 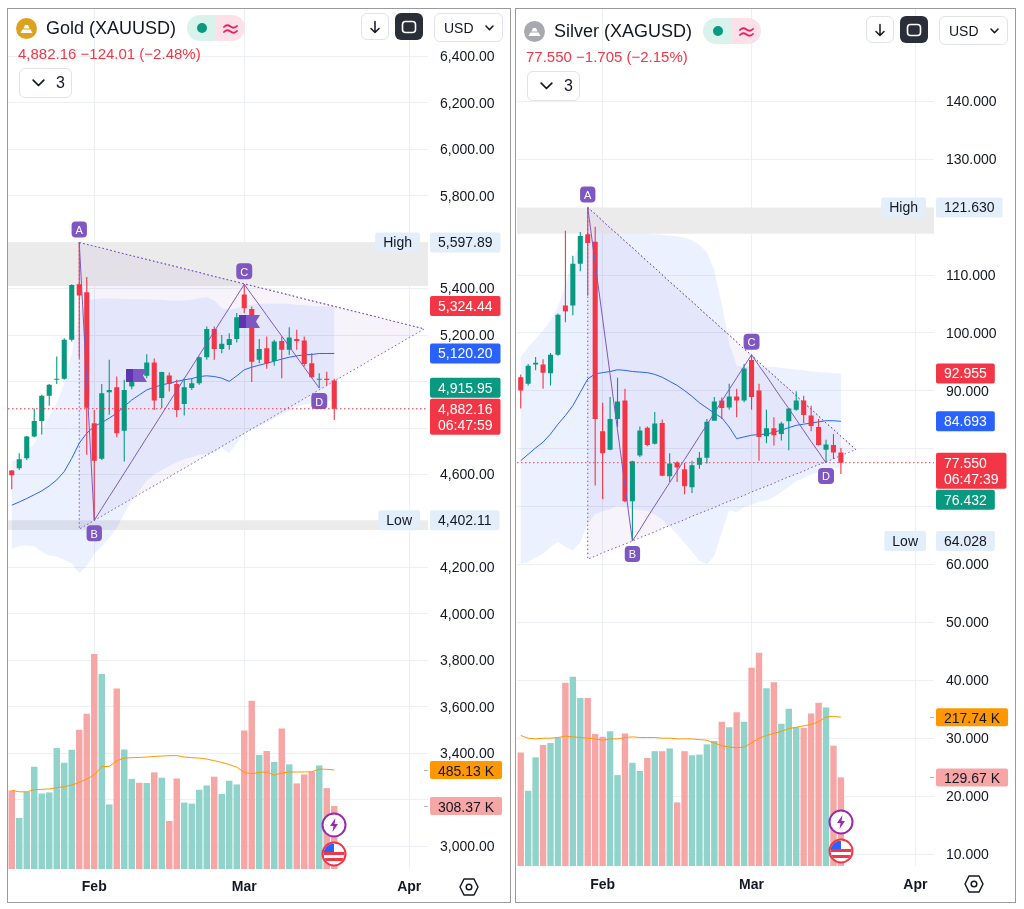 I want to click on y-tick-label: 4,000.00, so click(x=467, y=613).